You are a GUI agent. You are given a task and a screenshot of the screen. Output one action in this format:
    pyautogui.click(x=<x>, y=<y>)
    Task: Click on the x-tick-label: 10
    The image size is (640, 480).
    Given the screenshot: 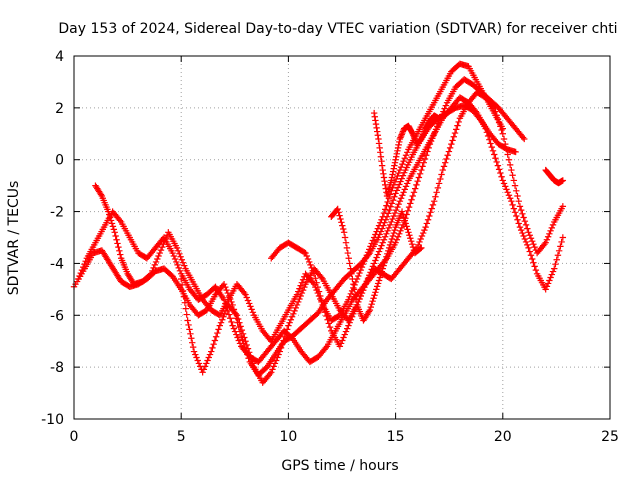 What is the action you would take?
    pyautogui.click(x=288, y=437)
    